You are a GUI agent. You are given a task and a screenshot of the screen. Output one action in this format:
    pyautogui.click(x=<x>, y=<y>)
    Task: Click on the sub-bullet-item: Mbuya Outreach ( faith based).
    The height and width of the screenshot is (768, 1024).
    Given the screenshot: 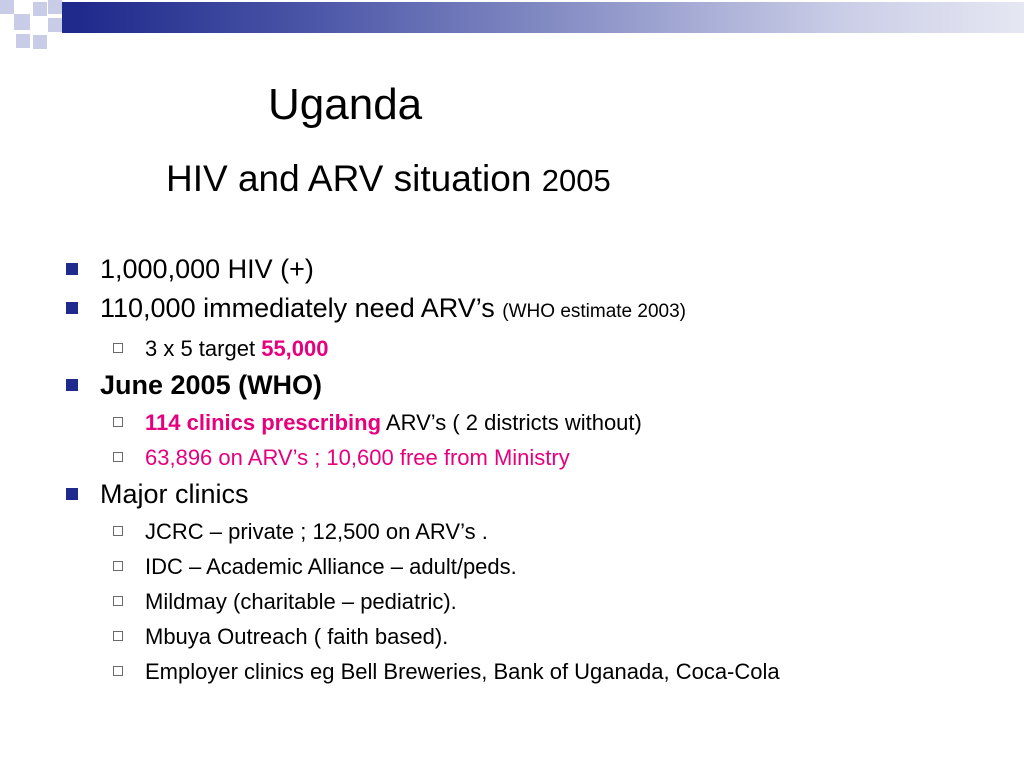 What is the action you would take?
    pyautogui.click(x=512, y=636)
    